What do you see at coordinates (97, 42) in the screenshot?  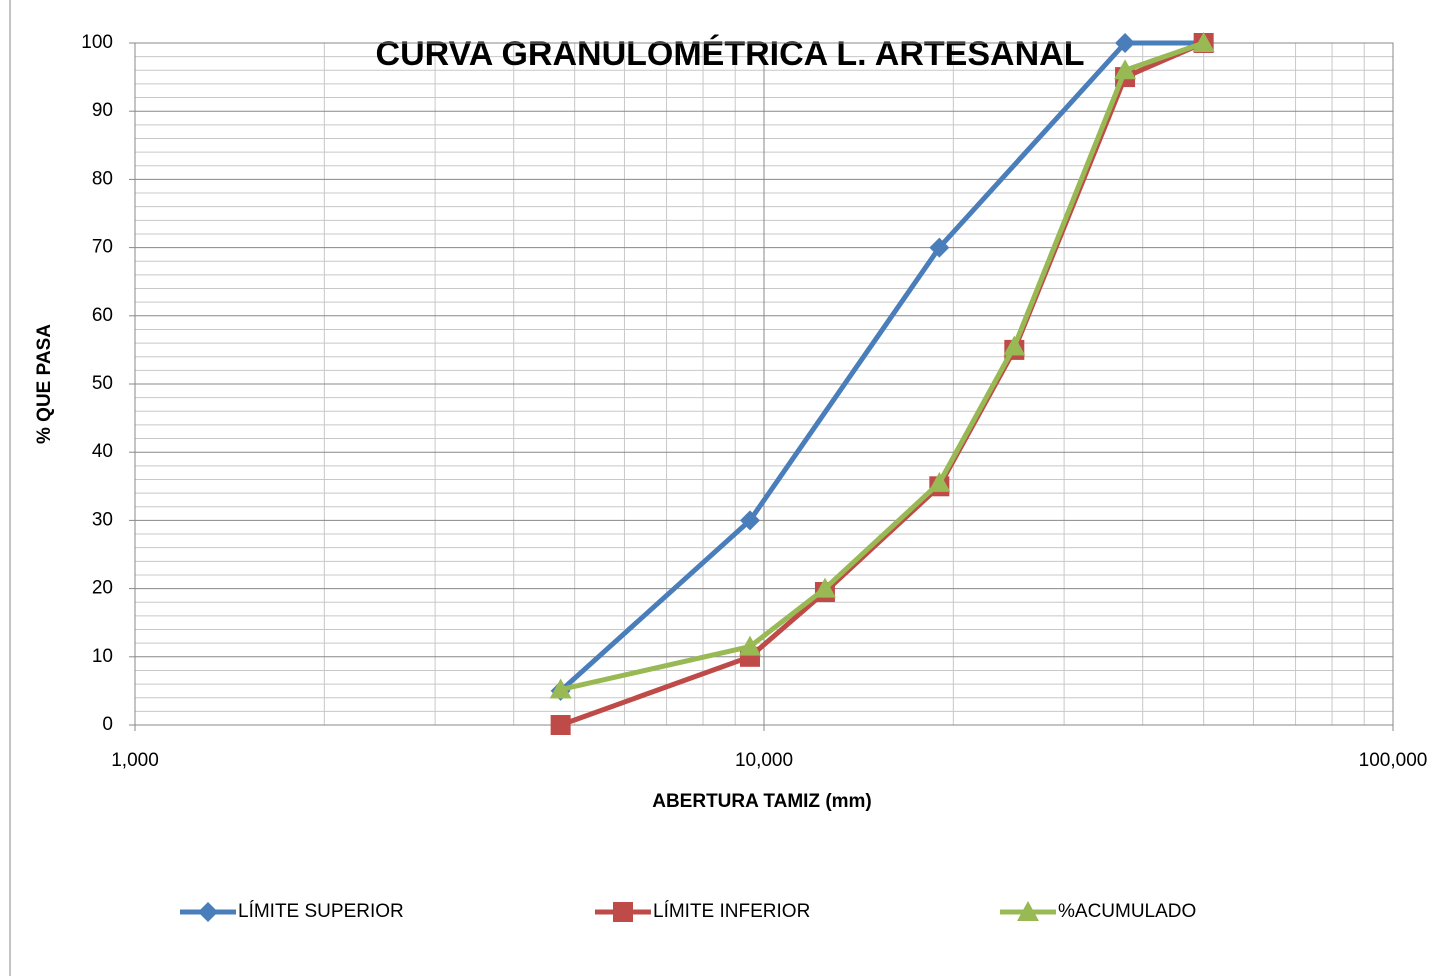 I see `y-tick-label: 100` at bounding box center [97, 42].